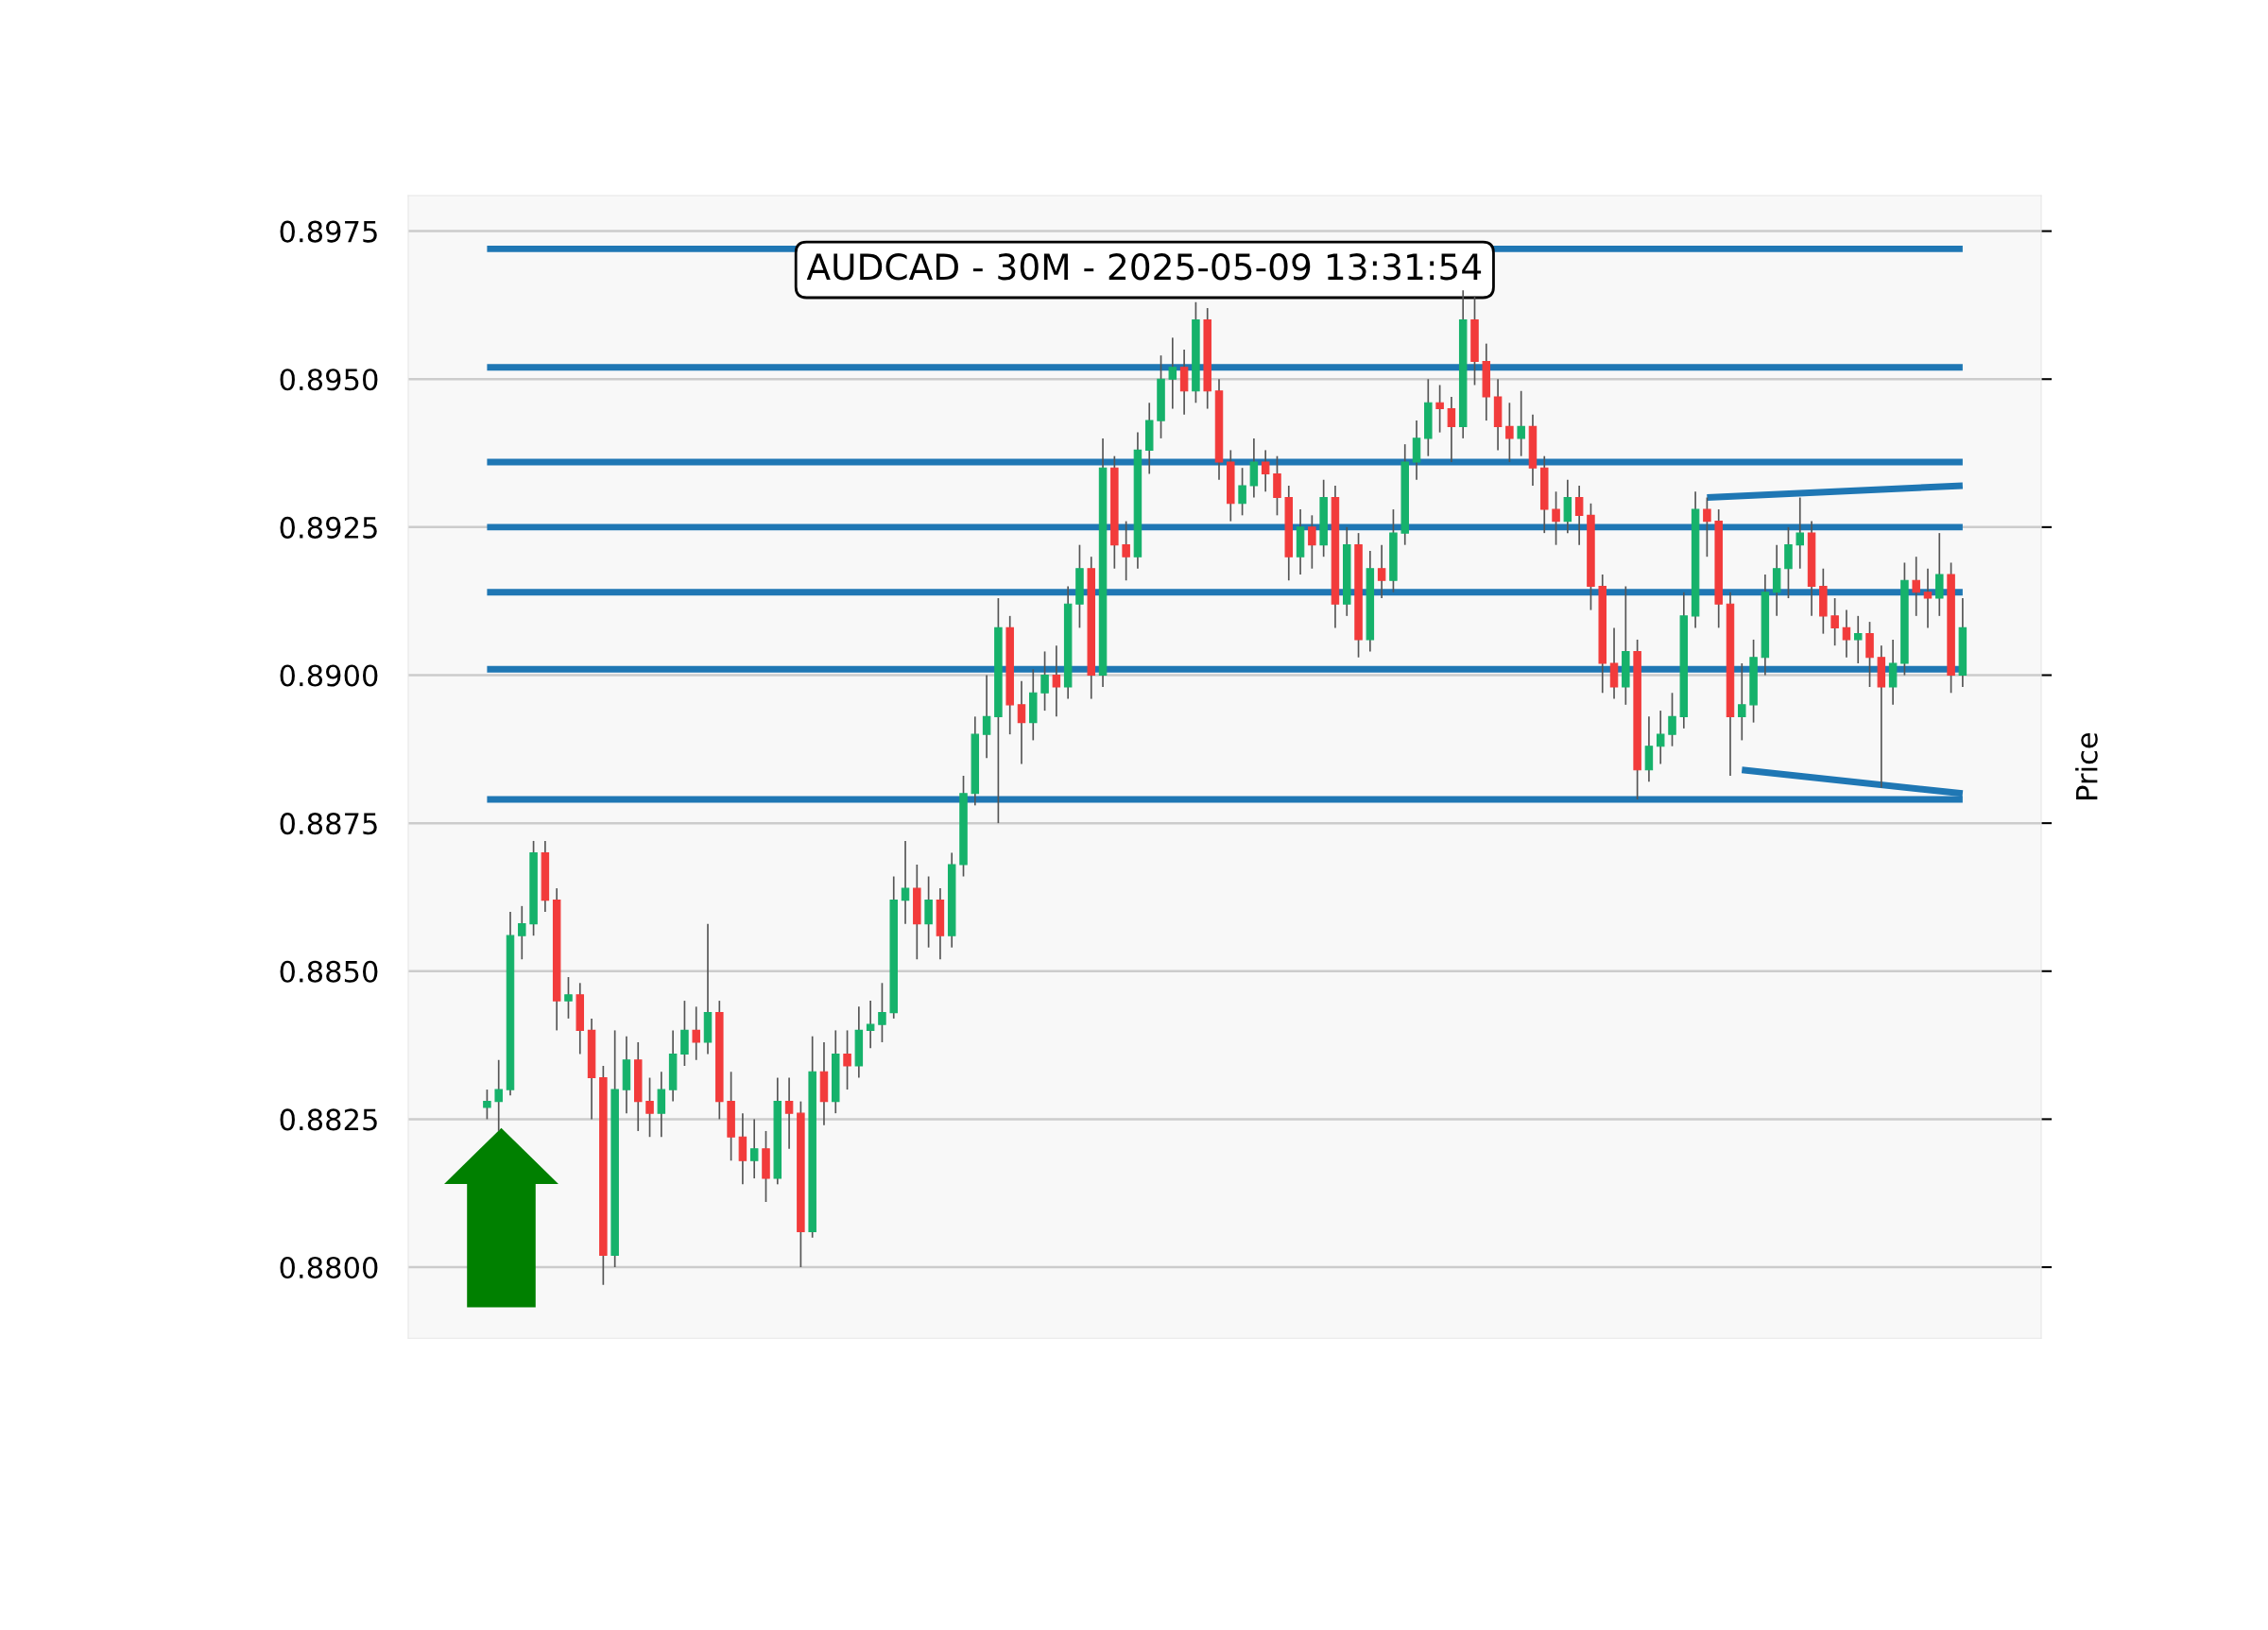 This screenshot has height=1630, width=2268. What do you see at coordinates (328, 232) in the screenshot?
I see `y-tick-label: 0.8975` at bounding box center [328, 232].